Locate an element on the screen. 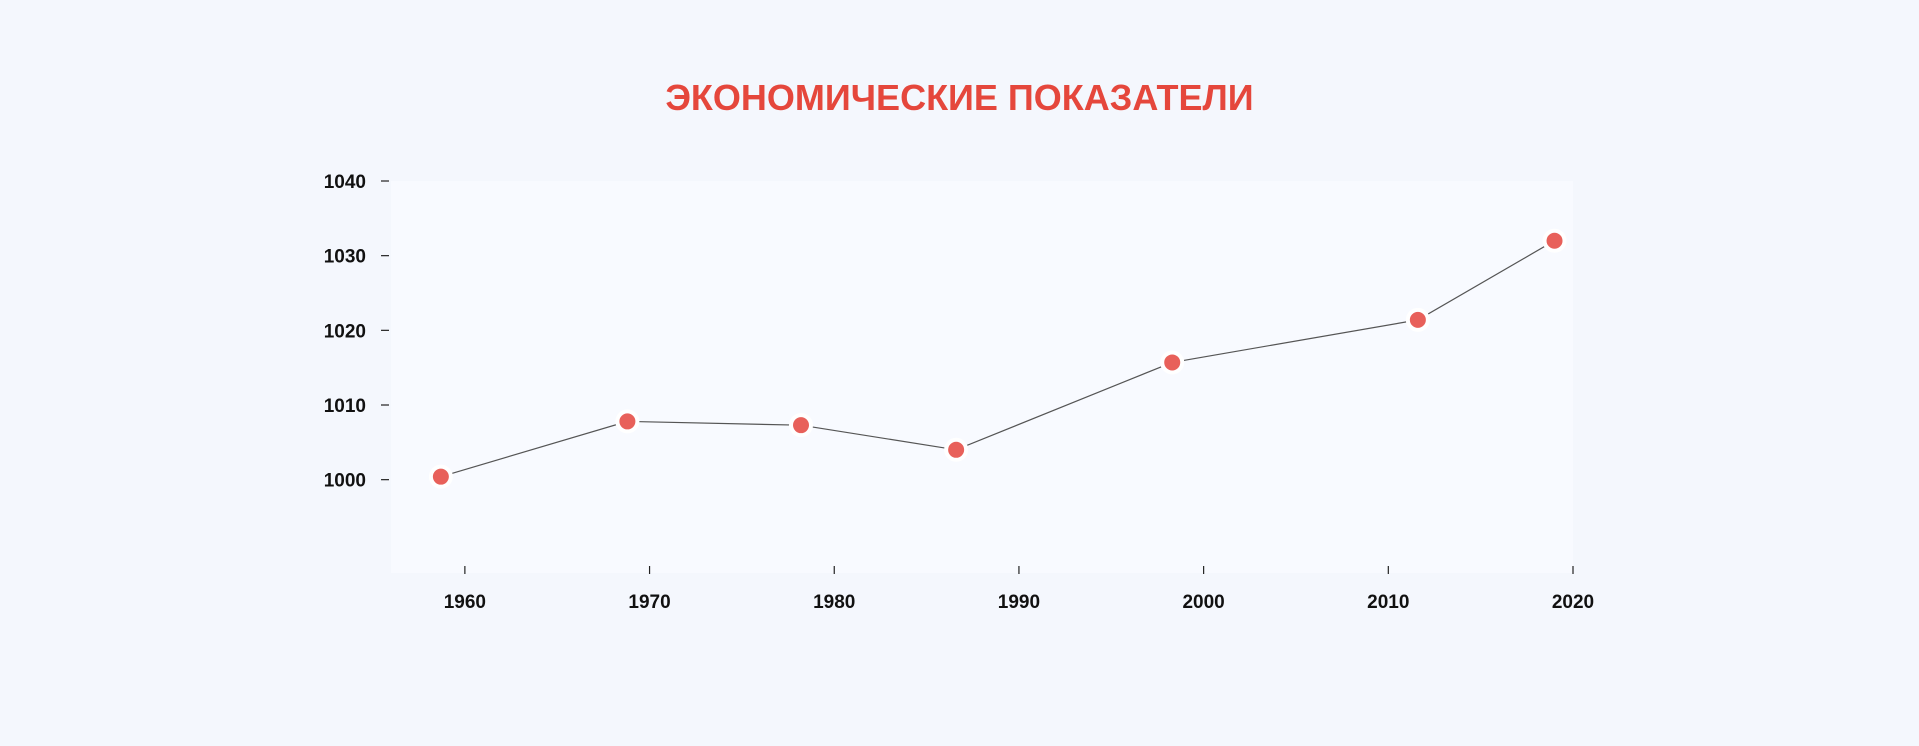 The image size is (1919, 746). x-axis: 1960 1970 1980 1990 2000 2010 2020 is located at coordinates (1019, 589).